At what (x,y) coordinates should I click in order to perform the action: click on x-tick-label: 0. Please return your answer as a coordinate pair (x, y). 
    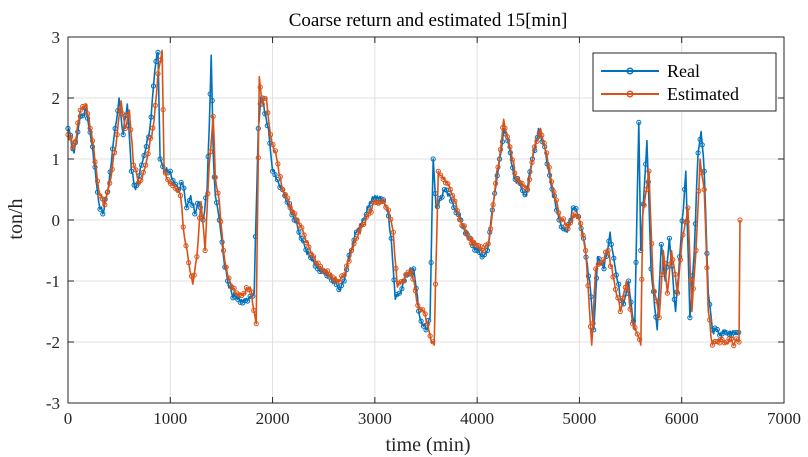
    Looking at the image, I should click on (68, 418).